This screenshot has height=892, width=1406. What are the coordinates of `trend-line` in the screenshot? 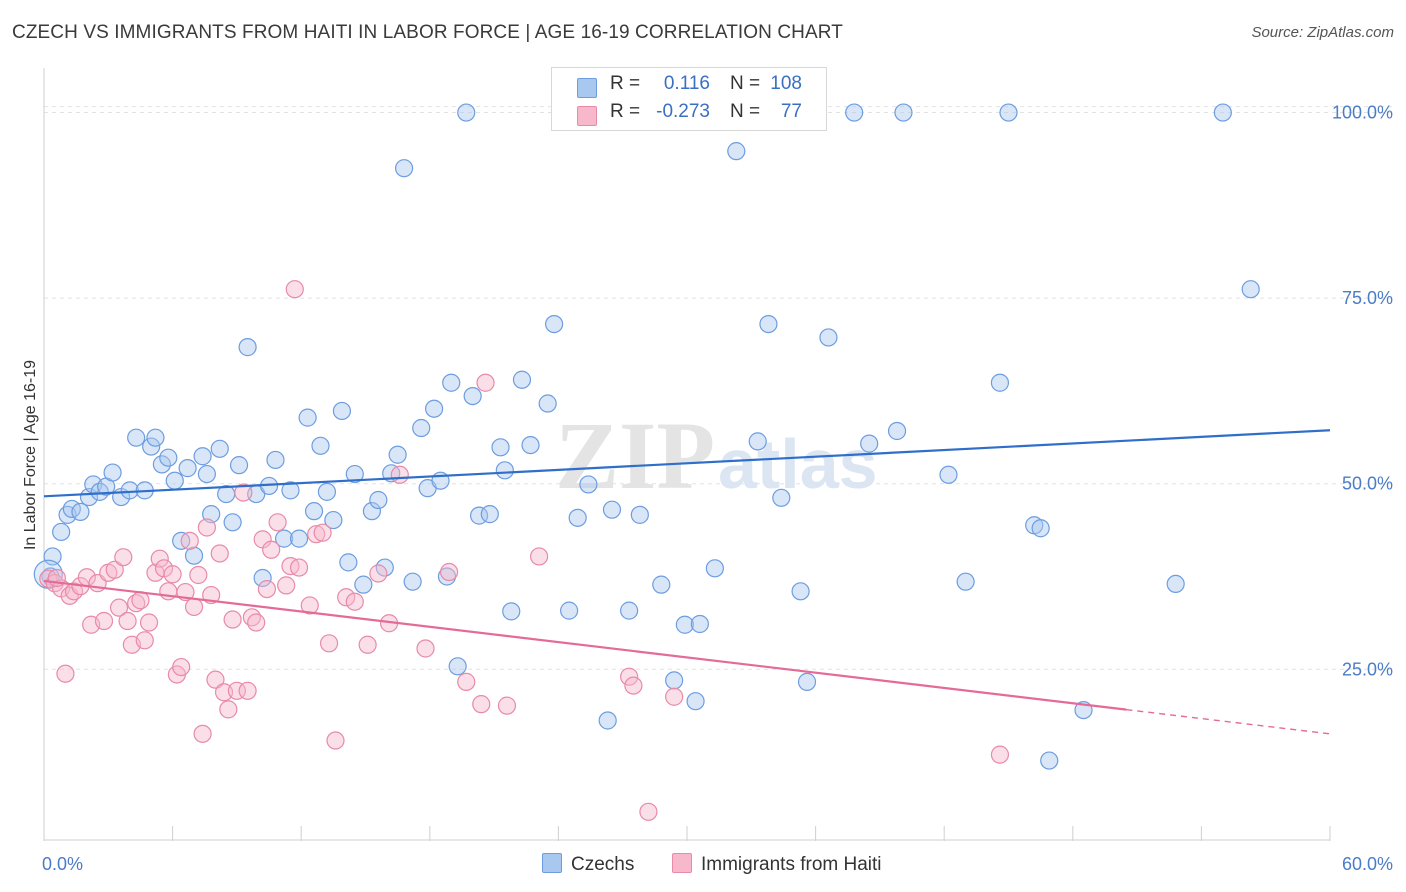 It's located at (687, 463).